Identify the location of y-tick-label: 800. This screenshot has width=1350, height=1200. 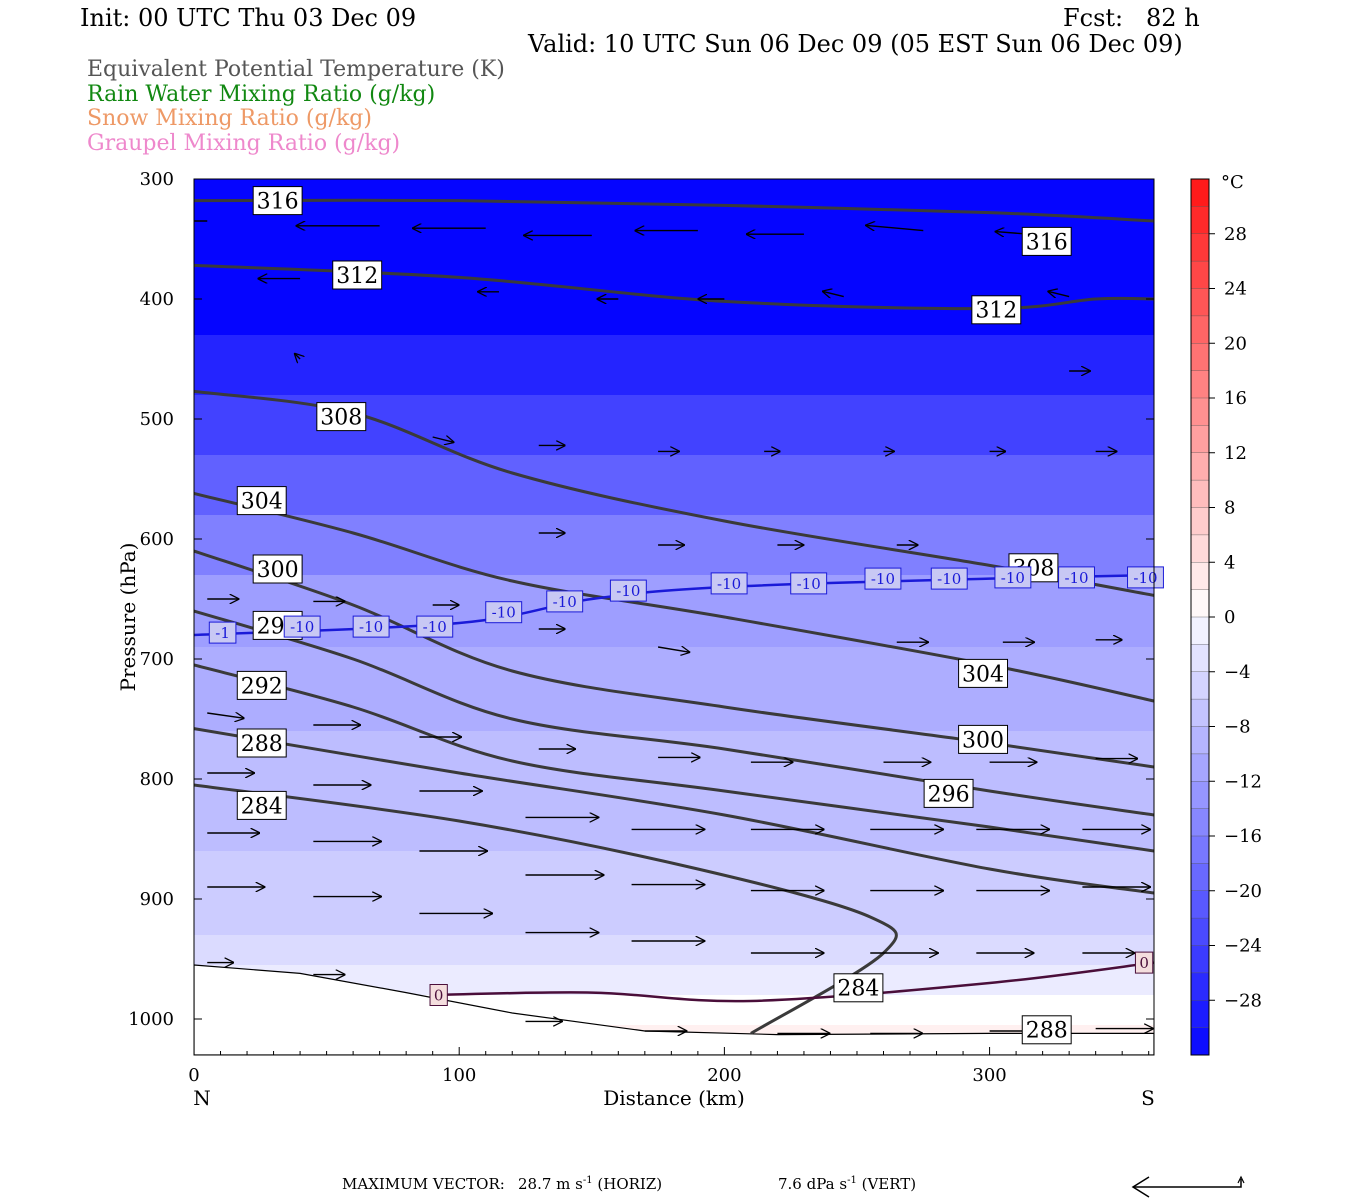
(157, 779).